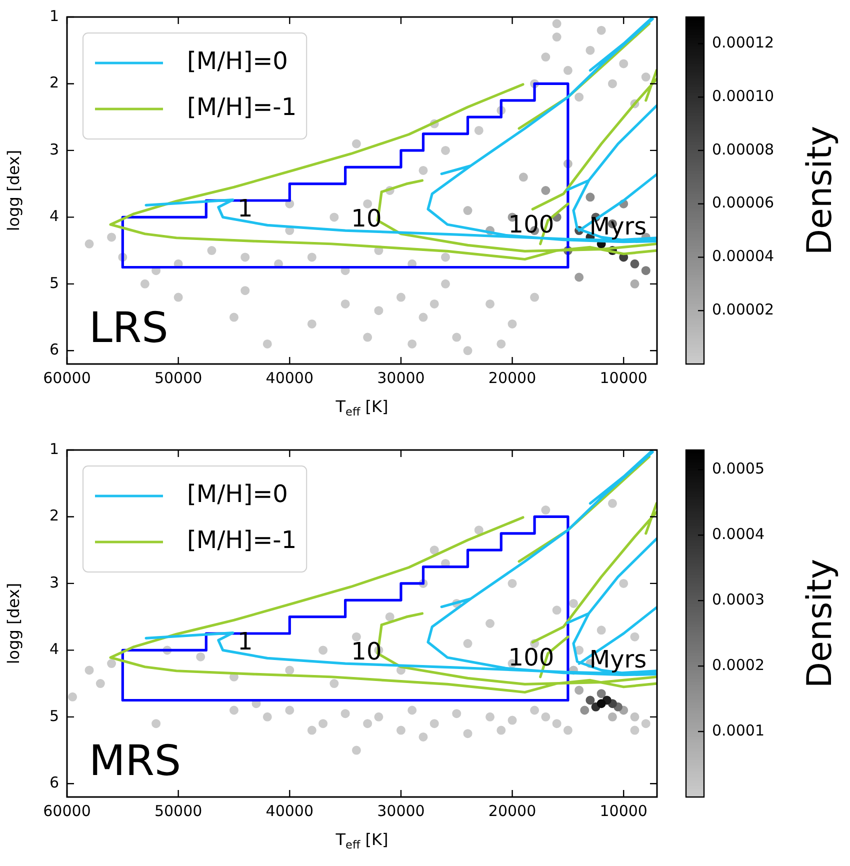 This screenshot has height=866, width=850. I want to click on color-bar-label: 0.0001, so click(738, 730).